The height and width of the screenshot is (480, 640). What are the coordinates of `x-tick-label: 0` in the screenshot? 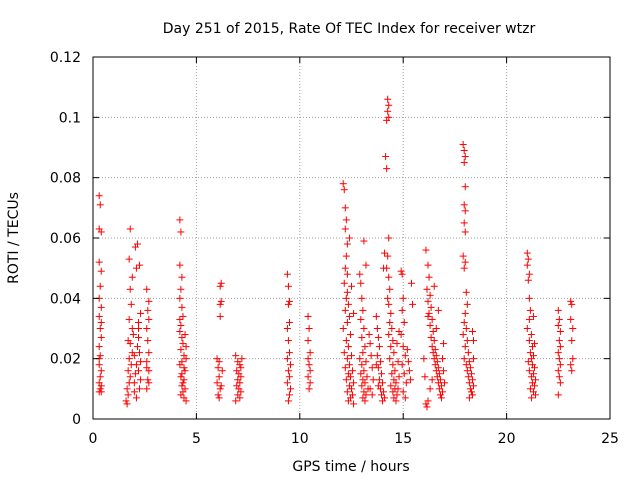 It's located at (93, 439).